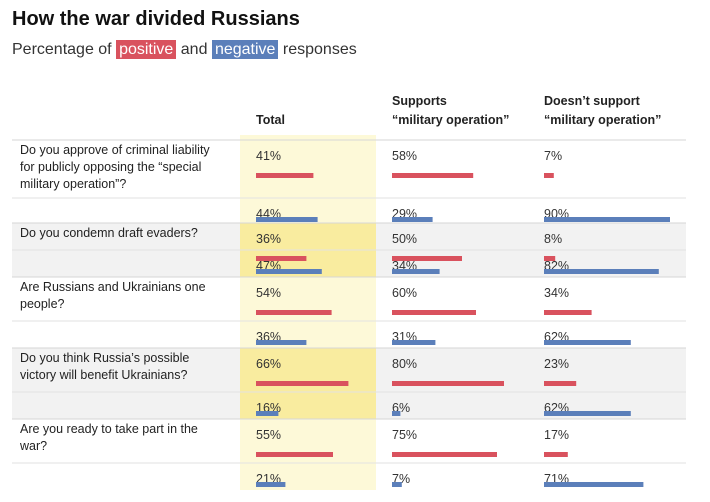  Describe the element at coordinates (110, 167) in the screenshot. I see `question-label: for publicly opposing the “special` at that location.